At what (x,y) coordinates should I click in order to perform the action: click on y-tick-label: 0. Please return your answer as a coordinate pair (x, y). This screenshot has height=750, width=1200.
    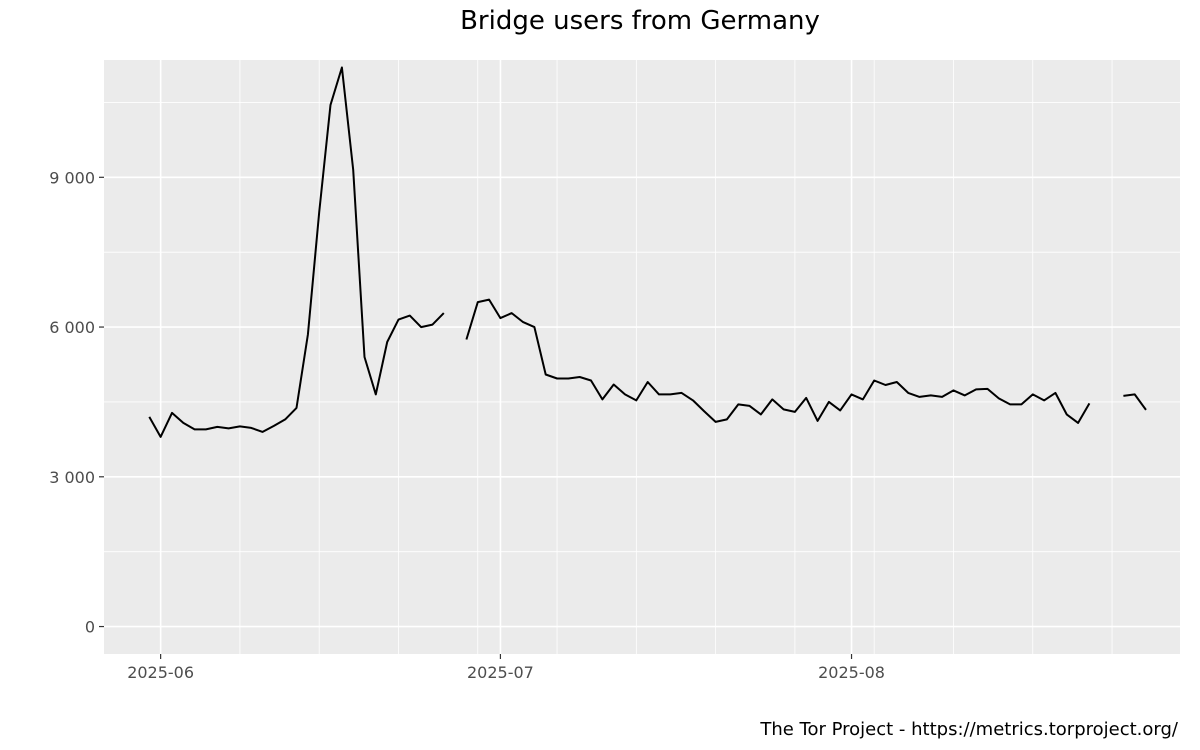
    Looking at the image, I should click on (90, 627).